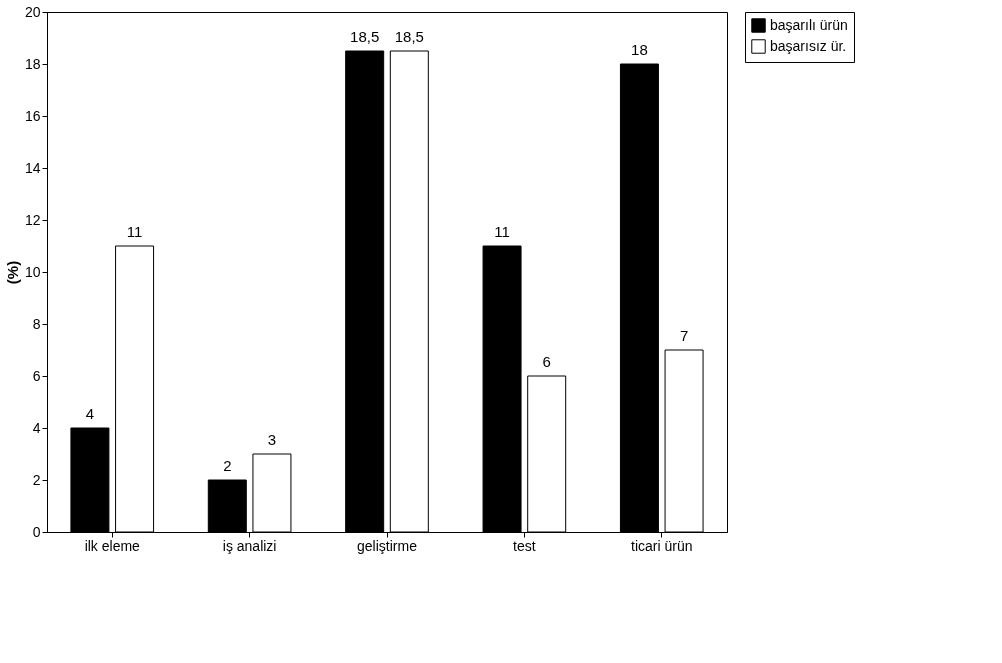  Describe the element at coordinates (684, 335) in the screenshot. I see `data-label: 7` at that location.